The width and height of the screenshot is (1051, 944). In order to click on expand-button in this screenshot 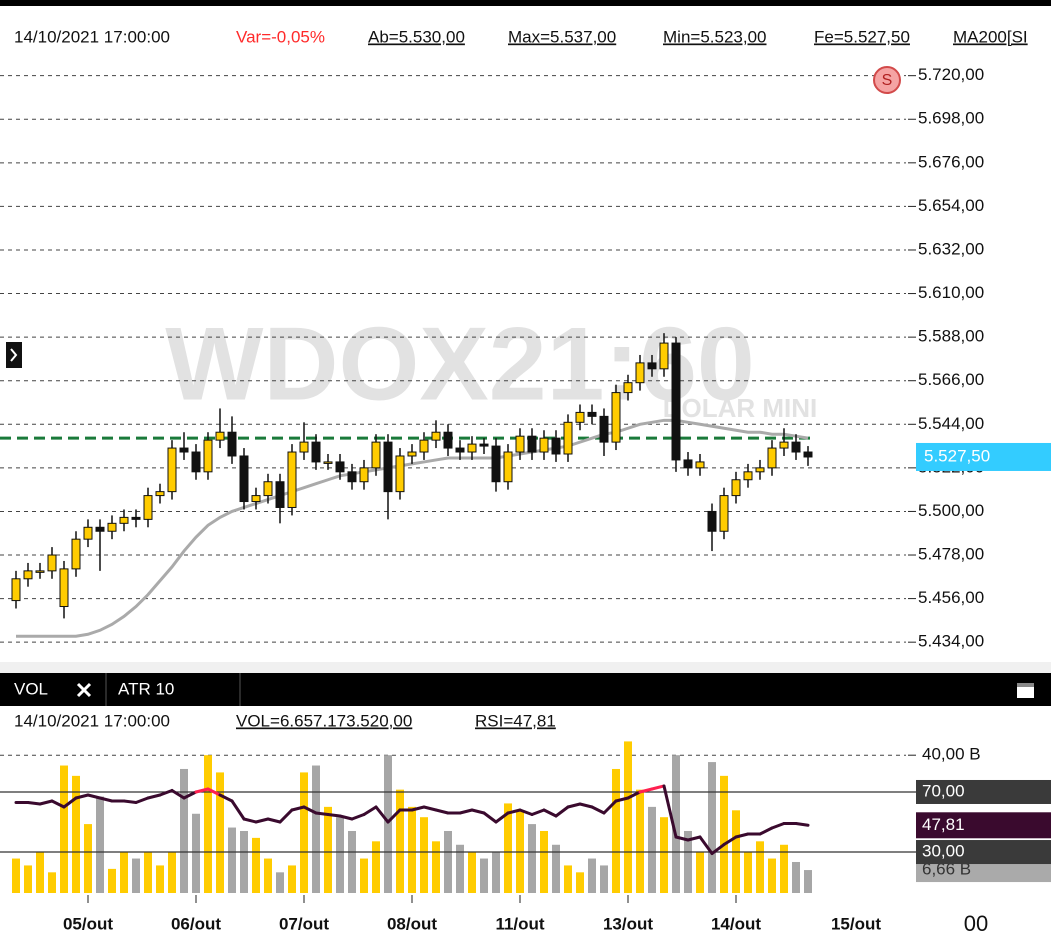, I will do `click(14, 355)`.